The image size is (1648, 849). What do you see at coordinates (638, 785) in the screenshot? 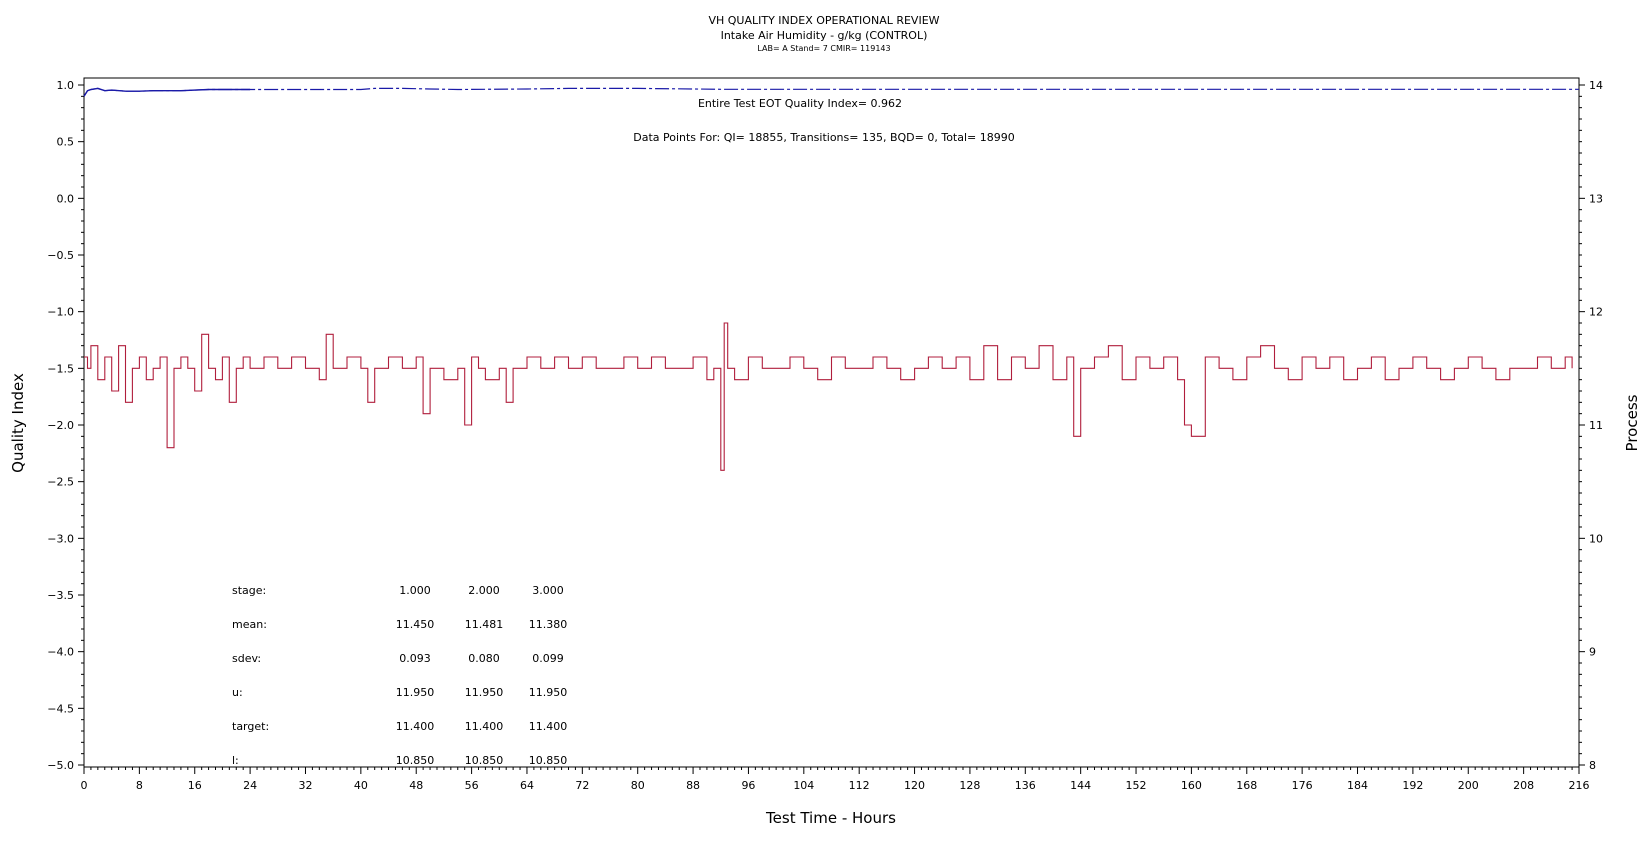
I see `x-tick-label: 80` at bounding box center [638, 785].